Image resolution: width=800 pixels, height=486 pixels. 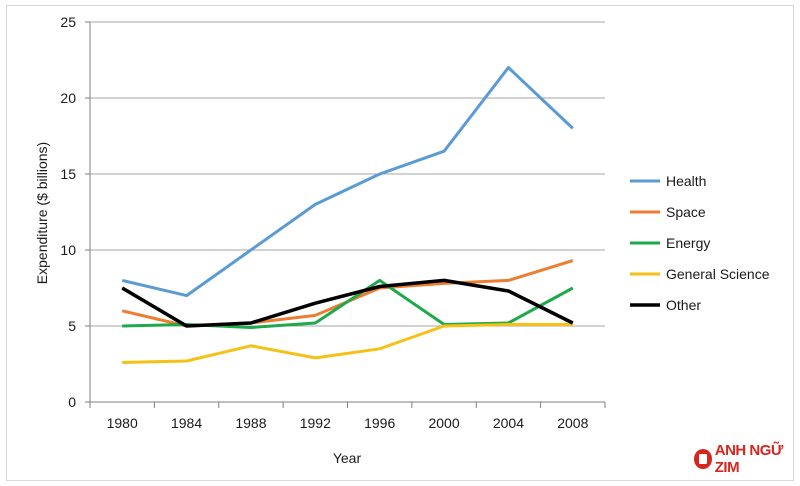 I want to click on brand-logo-text: ANH NGỮ ZIM, so click(x=749, y=459).